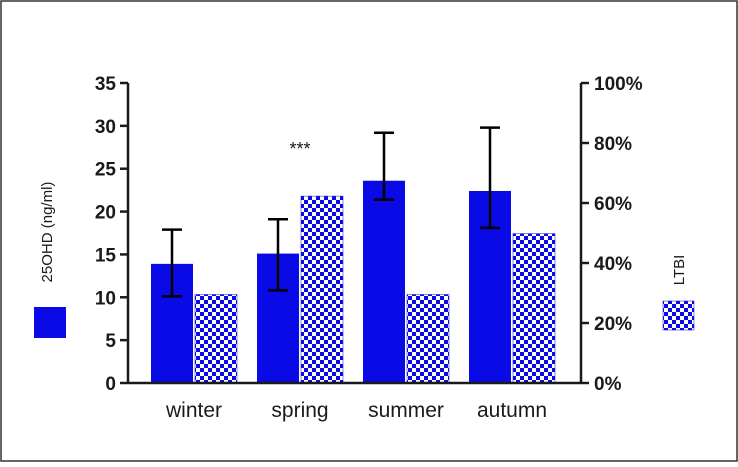 The height and width of the screenshot is (467, 738). Describe the element at coordinates (299, 149) in the screenshot. I see `significance-label-spring: ***` at that location.